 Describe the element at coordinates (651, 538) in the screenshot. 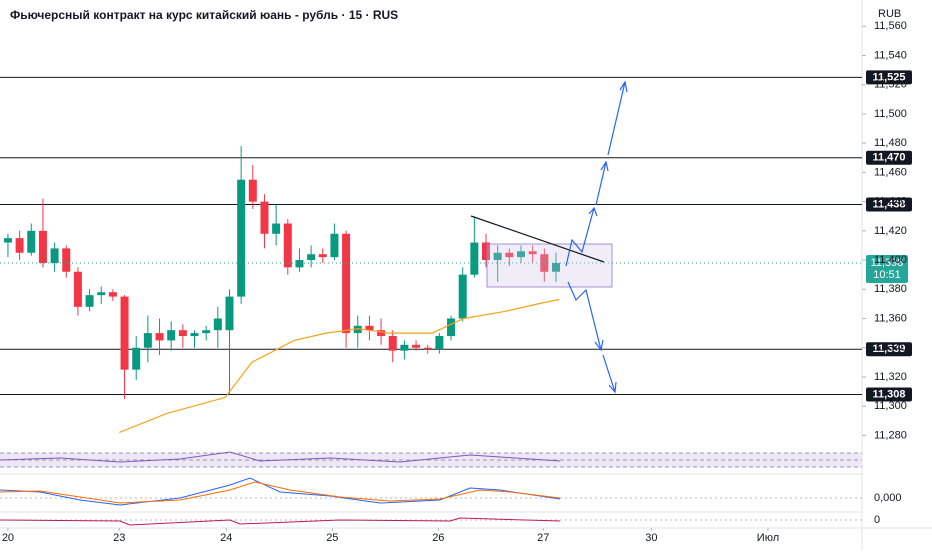

I see `x-tick-label: 30` at that location.